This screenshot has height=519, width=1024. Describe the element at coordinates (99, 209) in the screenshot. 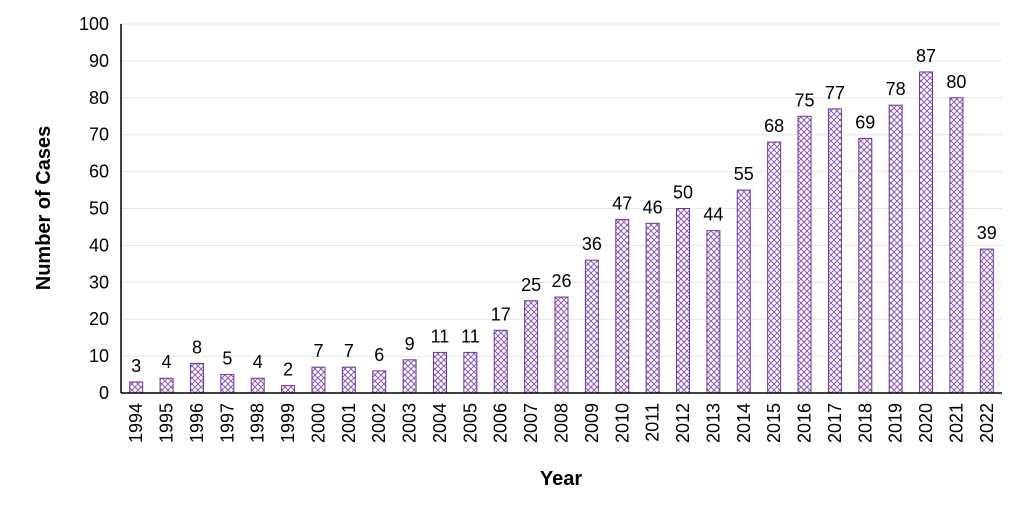

I see `y-tick-label: 50` at that location.